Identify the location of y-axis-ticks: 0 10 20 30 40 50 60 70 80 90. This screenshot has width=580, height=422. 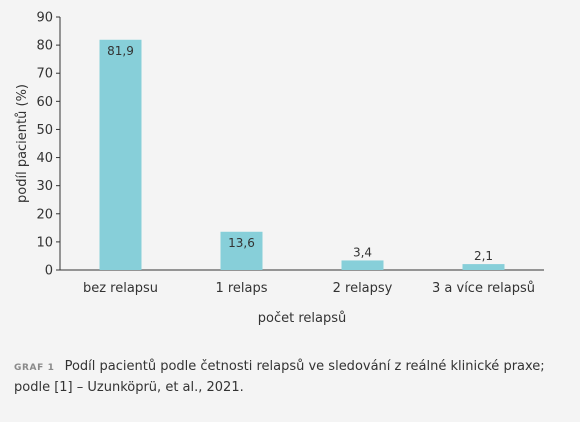
(48, 145).